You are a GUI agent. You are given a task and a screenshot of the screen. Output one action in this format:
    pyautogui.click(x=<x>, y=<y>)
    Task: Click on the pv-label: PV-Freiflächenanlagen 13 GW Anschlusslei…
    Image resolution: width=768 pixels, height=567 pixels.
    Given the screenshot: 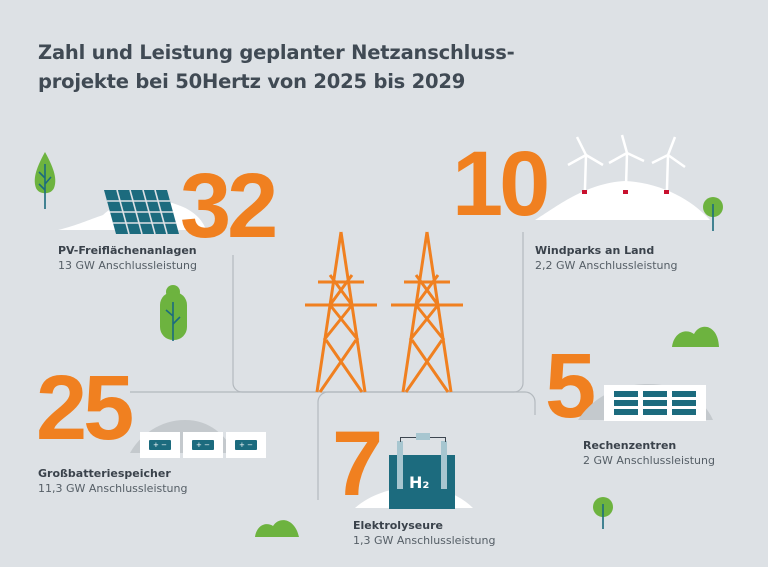 What is the action you would take?
    pyautogui.click(x=127, y=258)
    